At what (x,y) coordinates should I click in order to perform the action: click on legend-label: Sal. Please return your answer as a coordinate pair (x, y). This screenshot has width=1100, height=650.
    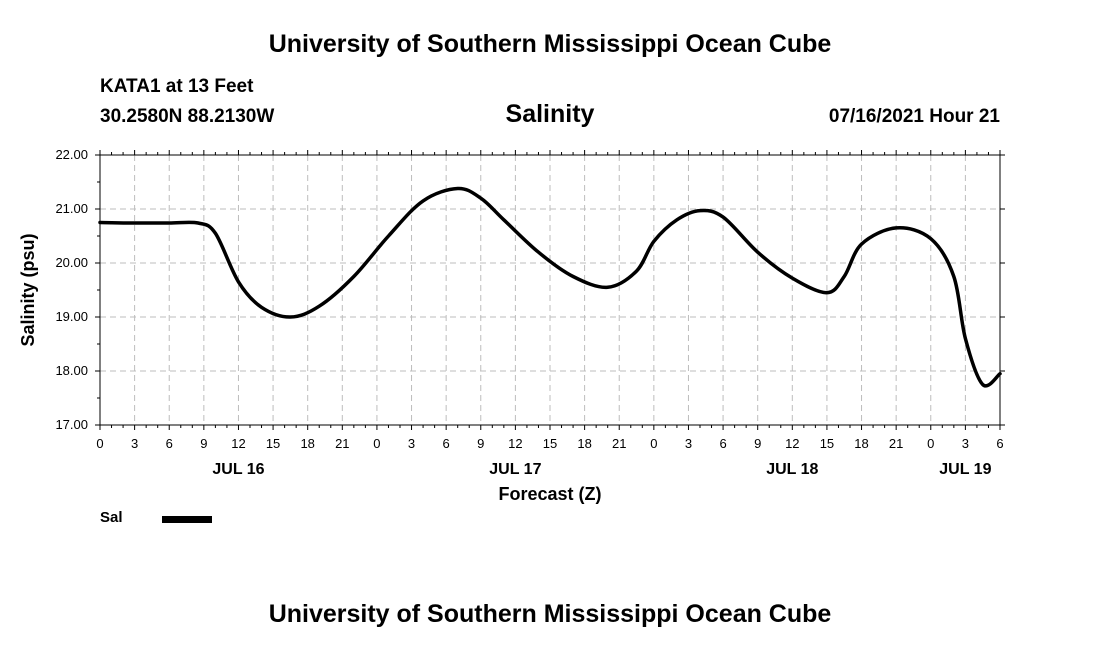
    Looking at the image, I should click on (111, 517).